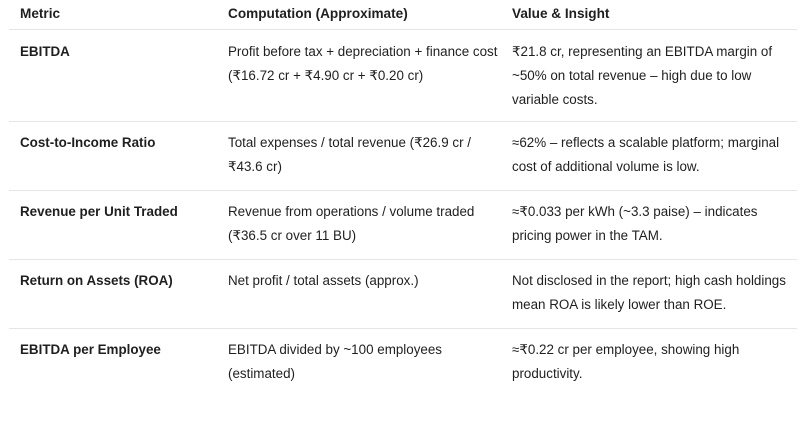 The image size is (805, 421). Describe the element at coordinates (561, 13) in the screenshot. I see `column-header-insight: Value & Insight` at that location.